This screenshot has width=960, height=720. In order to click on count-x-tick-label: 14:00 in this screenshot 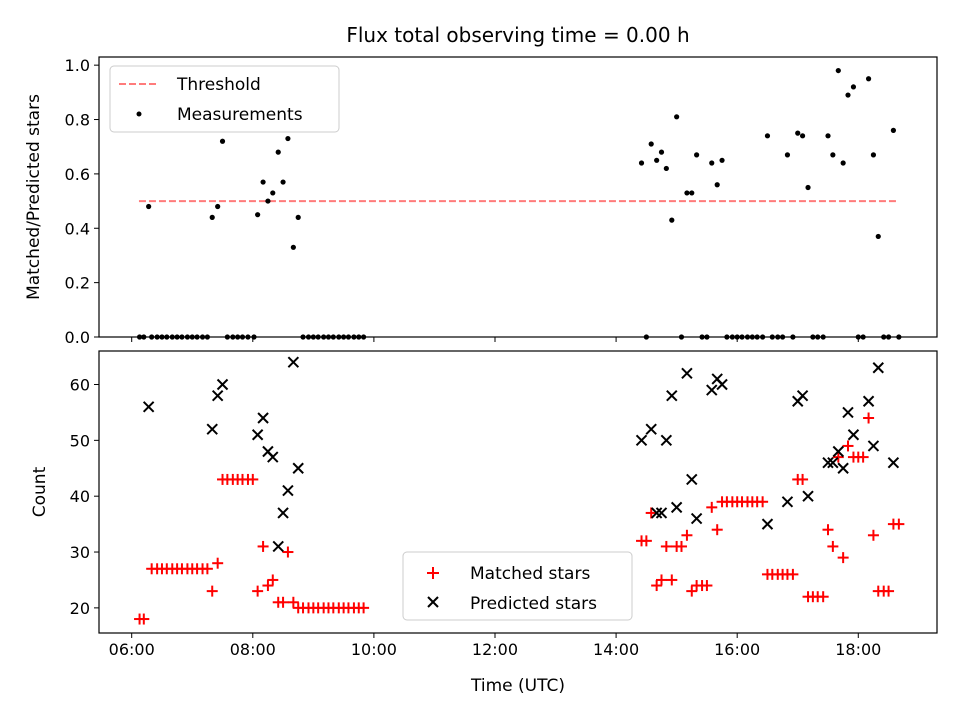, I will do `click(616, 649)`.